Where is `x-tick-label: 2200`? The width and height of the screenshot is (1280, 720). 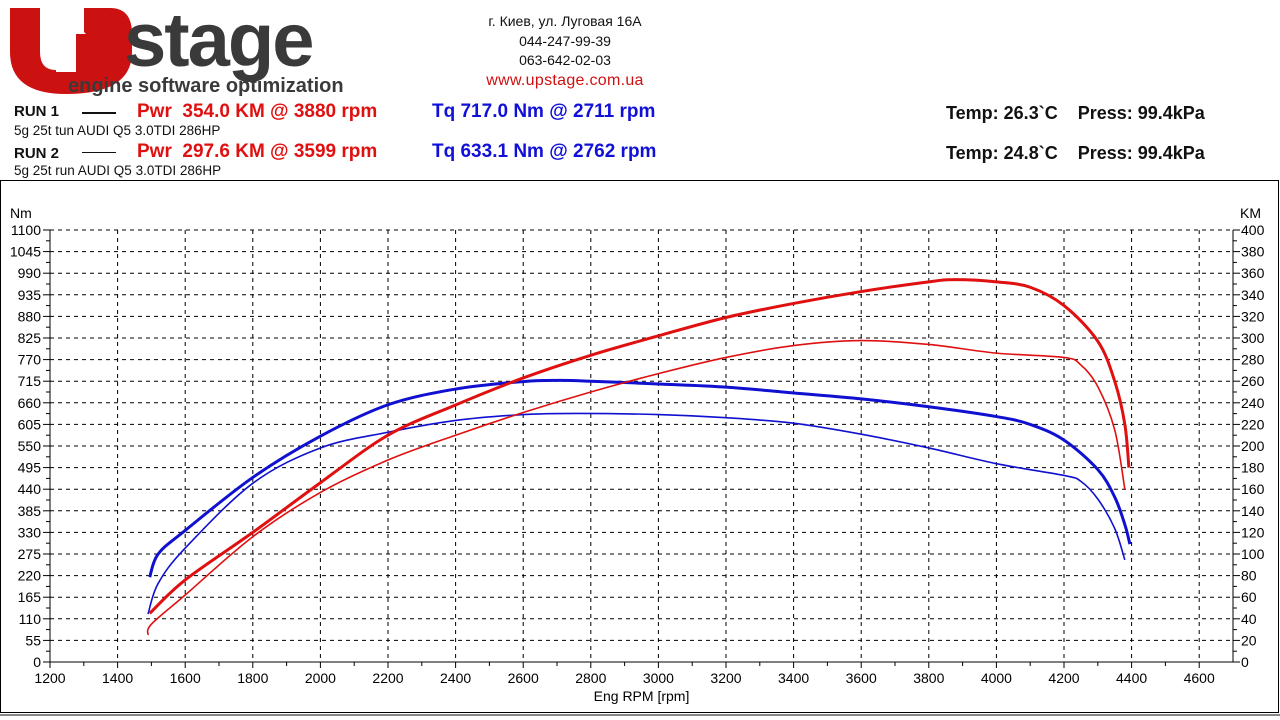 x-tick-label: 2200 is located at coordinates (387, 678).